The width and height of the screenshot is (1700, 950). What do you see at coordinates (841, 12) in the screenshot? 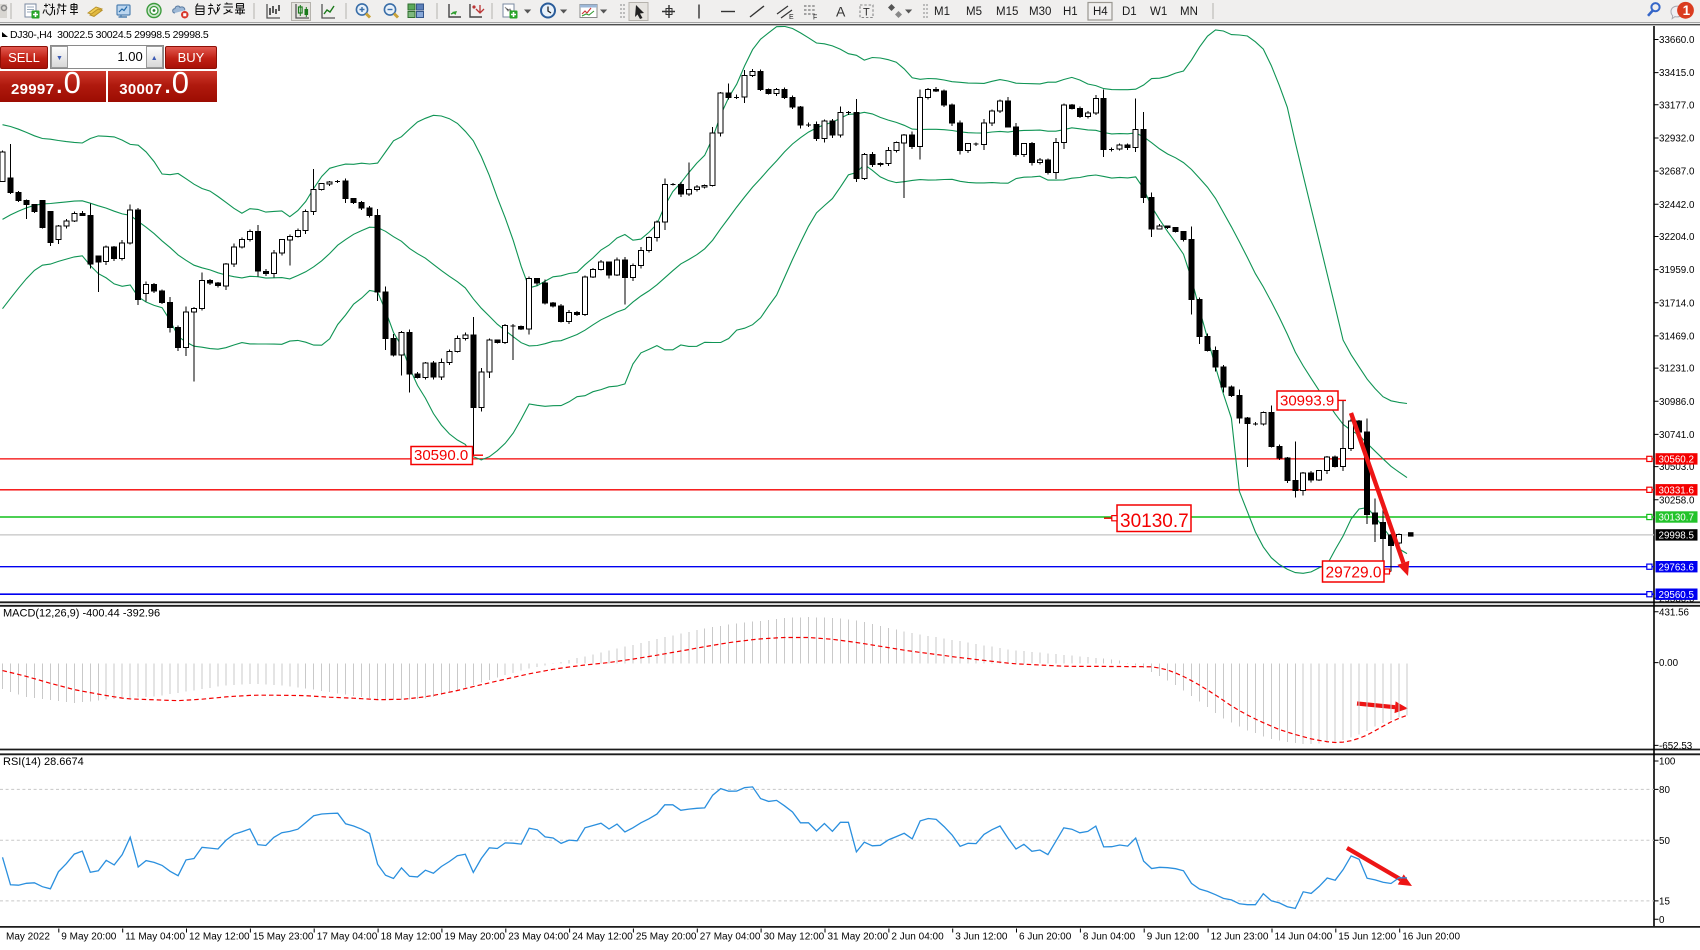
I see `svg-text: A` at bounding box center [841, 12].